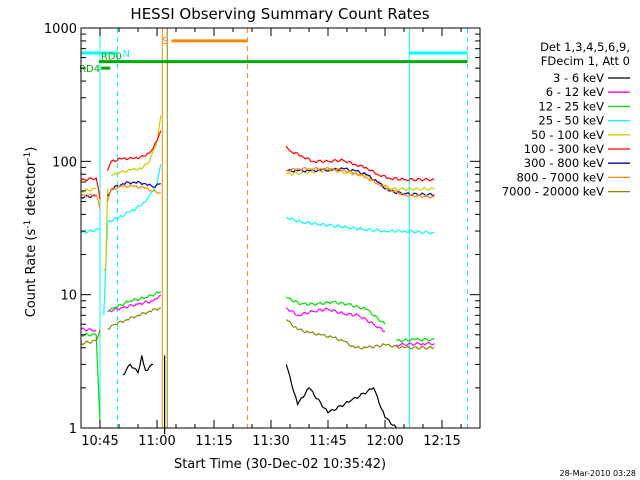  I want to click on series-800-7000-kev, so click(257, 188).